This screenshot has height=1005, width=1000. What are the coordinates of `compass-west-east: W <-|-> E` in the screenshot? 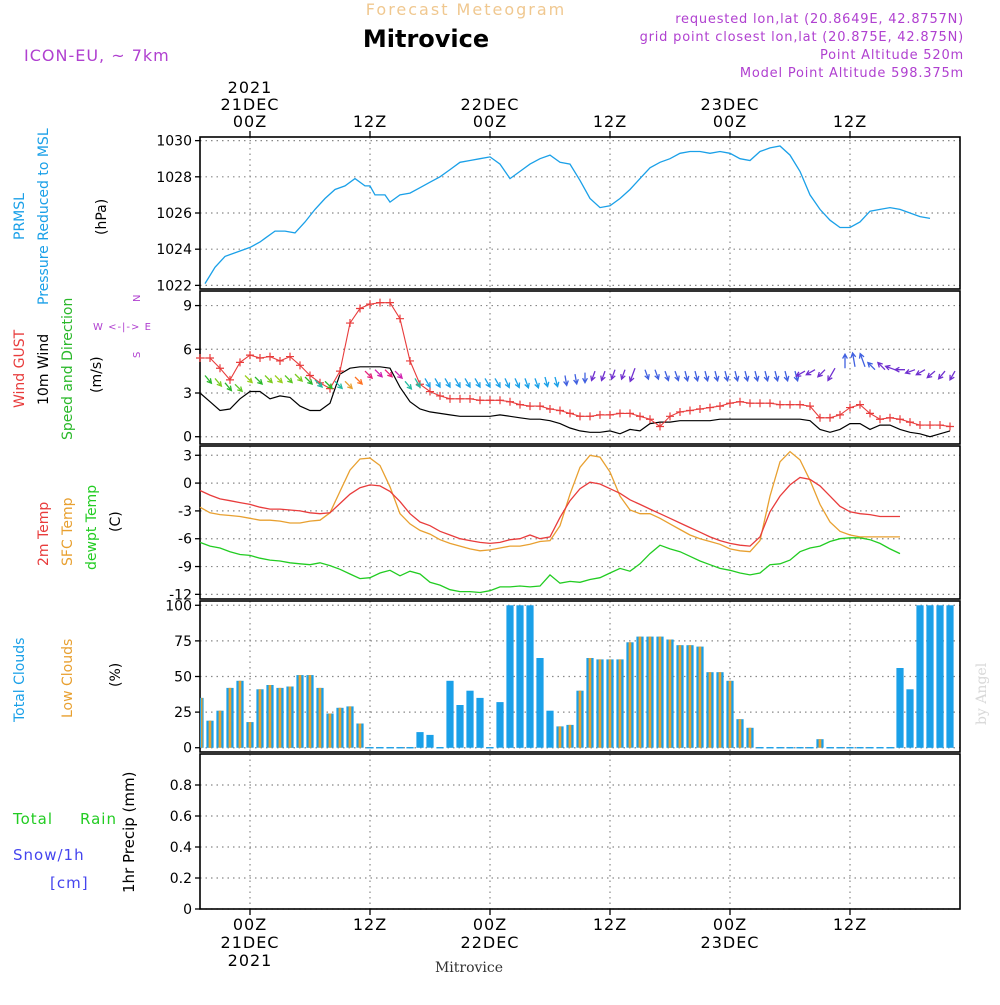 It's located at (122, 327).